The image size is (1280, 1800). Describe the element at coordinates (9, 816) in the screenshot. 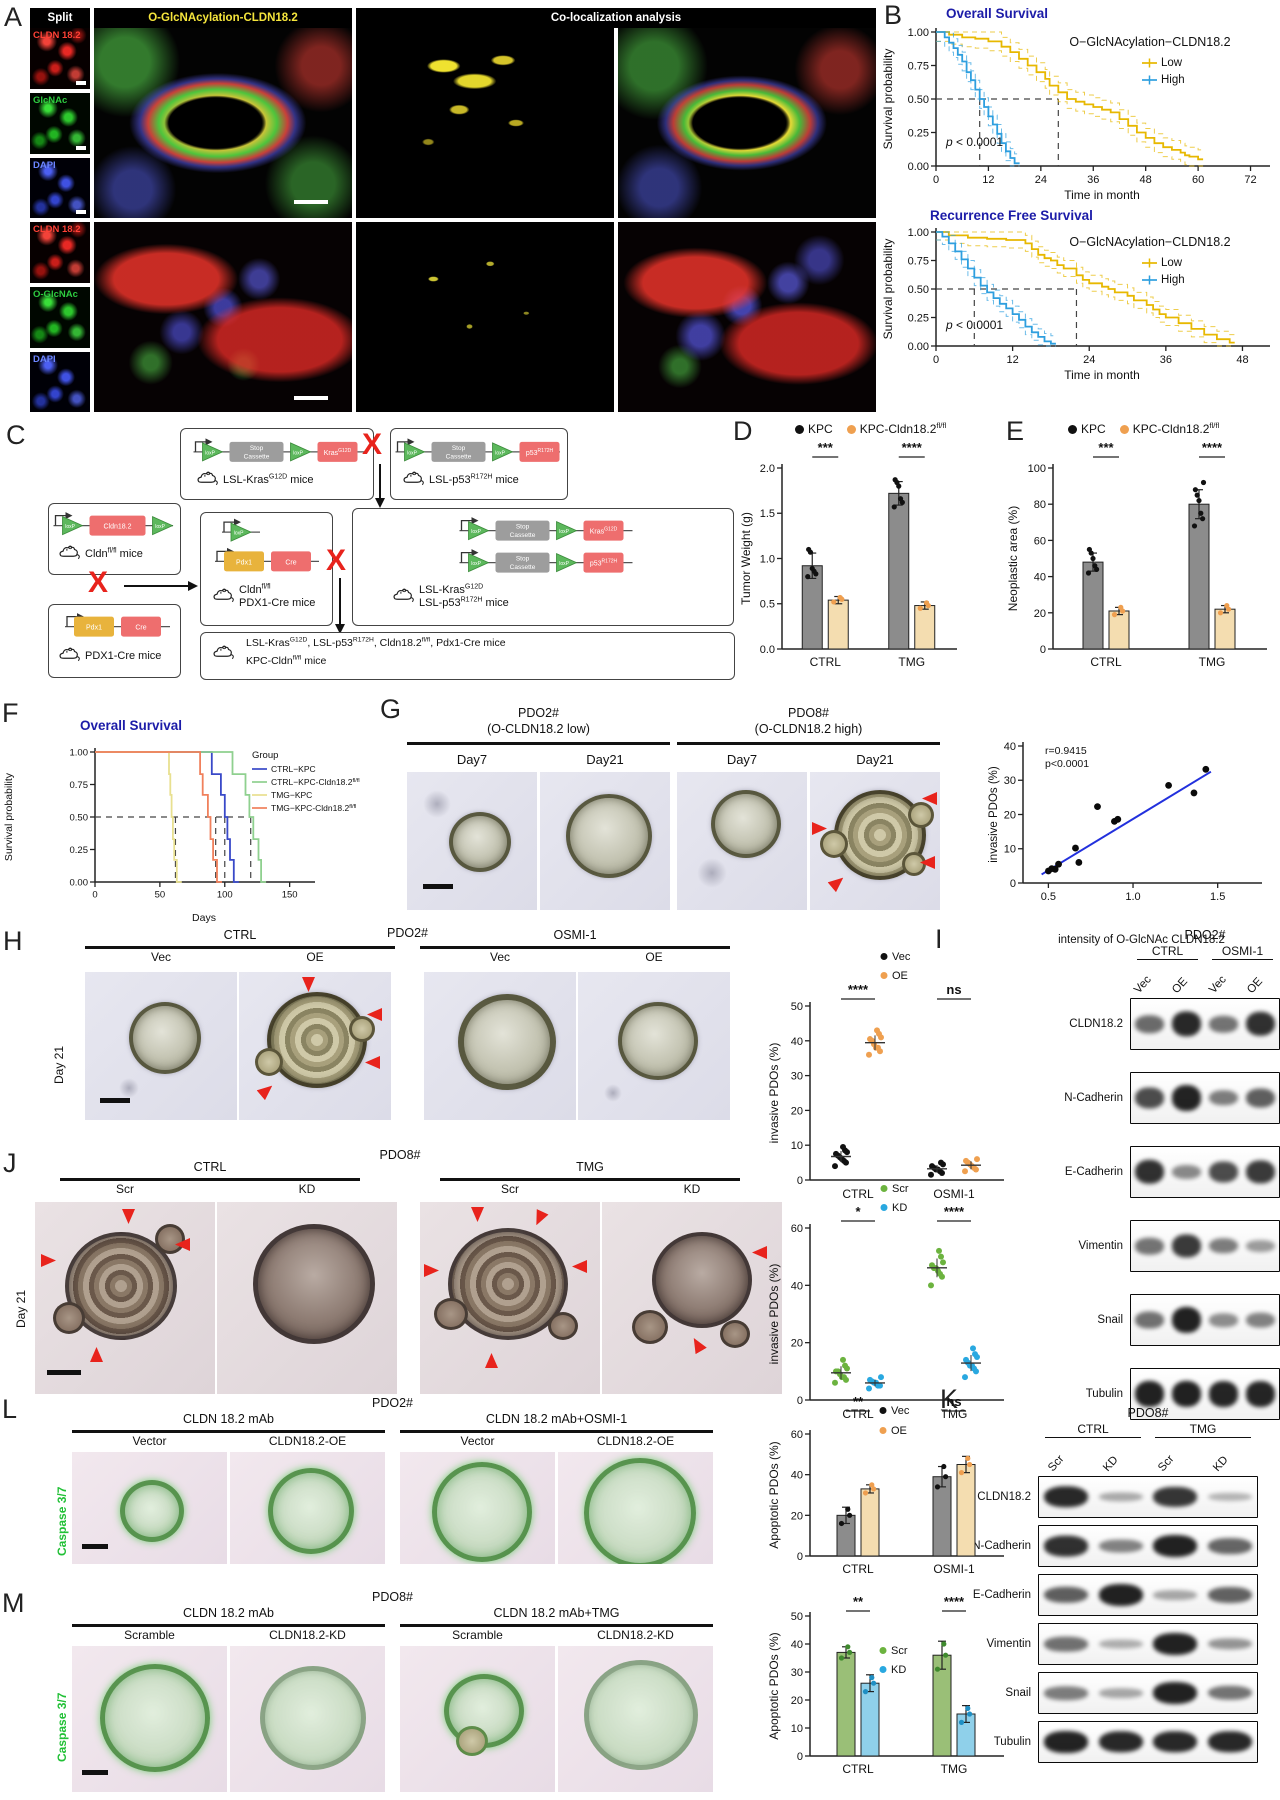

I see `svg-text: Survival probability` at that location.